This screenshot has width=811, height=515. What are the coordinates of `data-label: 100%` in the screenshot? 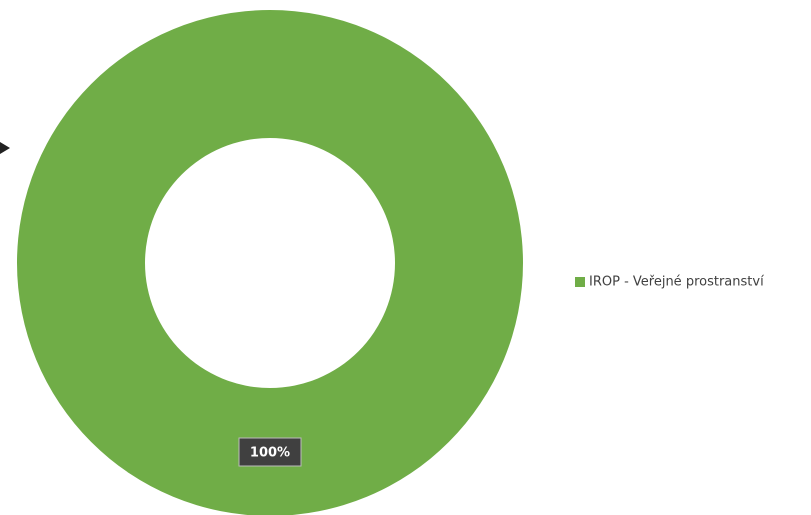 It's located at (270, 453).